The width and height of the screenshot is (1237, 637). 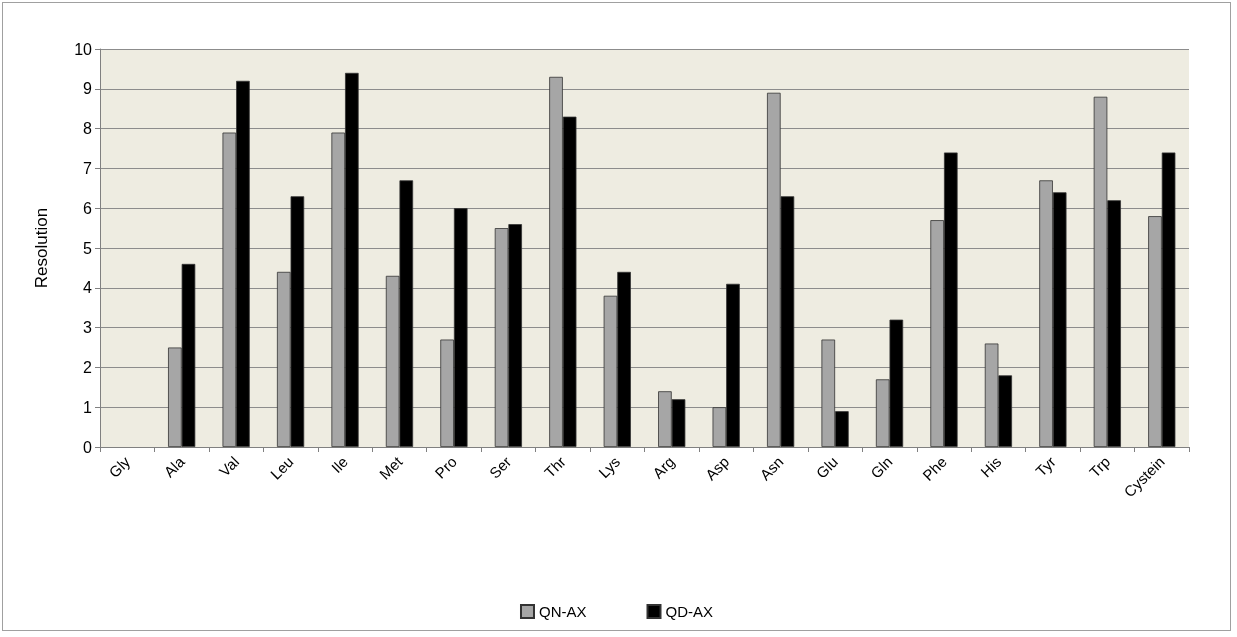 What do you see at coordinates (83, 49) in the screenshot?
I see `y-tick-label: 10` at bounding box center [83, 49].